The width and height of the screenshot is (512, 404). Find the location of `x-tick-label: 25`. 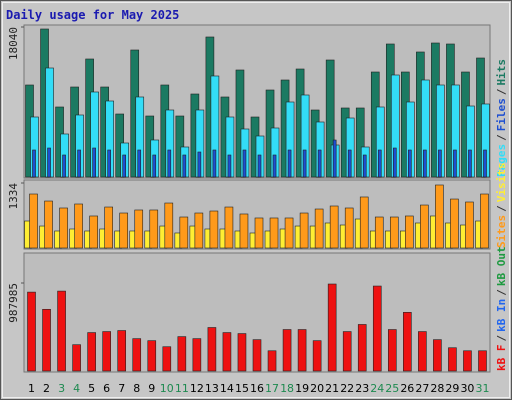

x-tick-label: 25 is located at coordinates (392, 388).